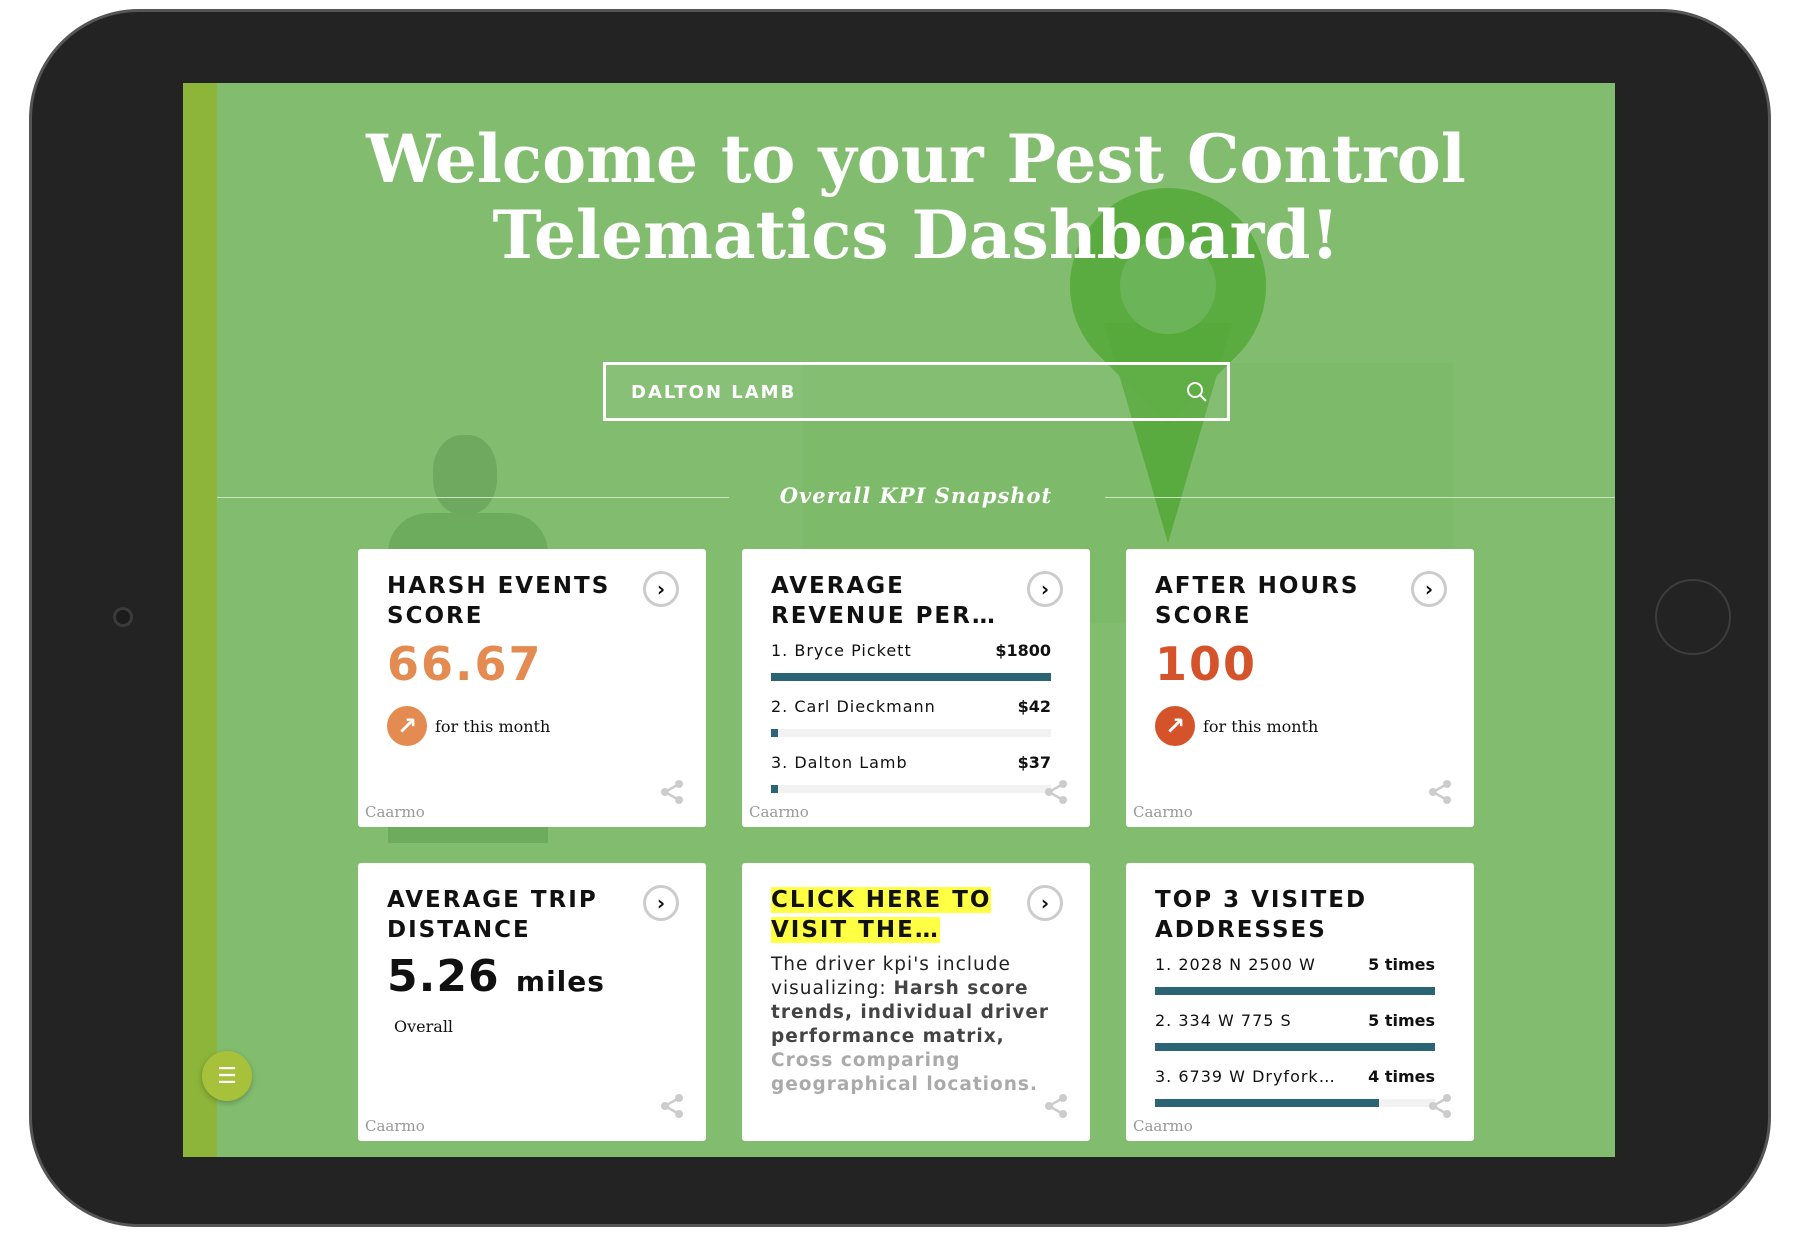 The image size is (1800, 1242). What do you see at coordinates (465, 475) in the screenshot?
I see `background-person-head` at bounding box center [465, 475].